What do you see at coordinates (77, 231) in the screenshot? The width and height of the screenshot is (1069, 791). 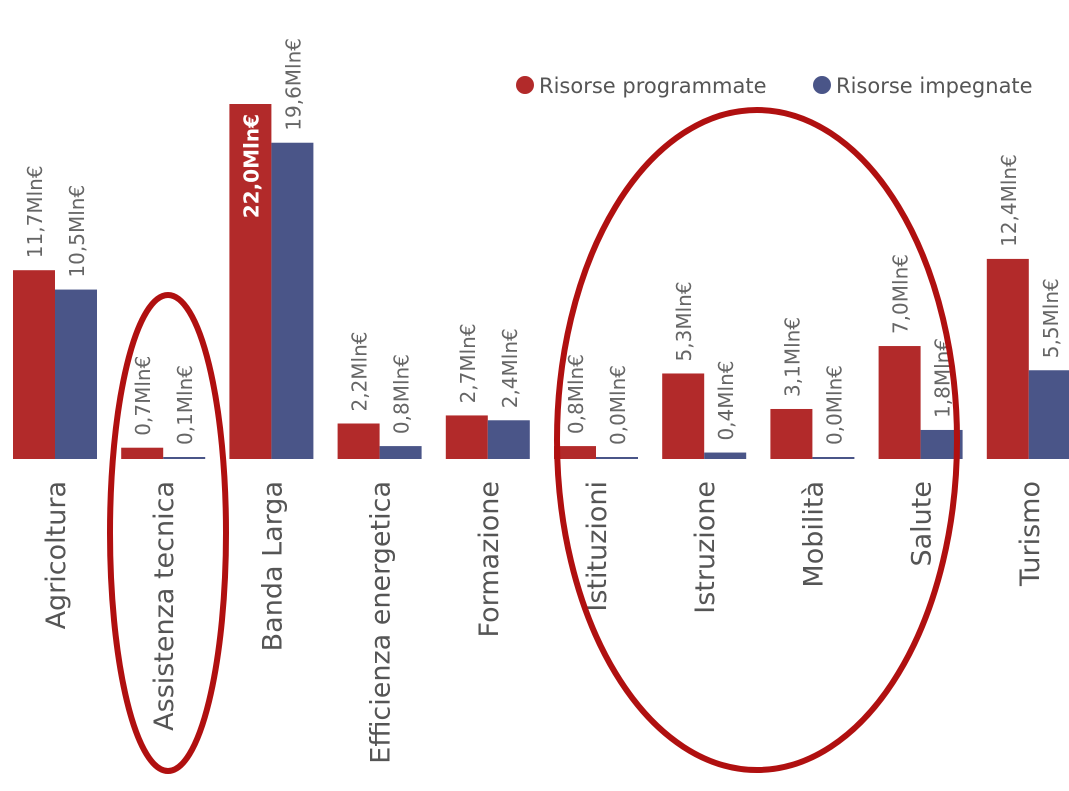 I see `data-label-risorse-impegnate-agricoltura: 10,5Mln€` at bounding box center [77, 231].